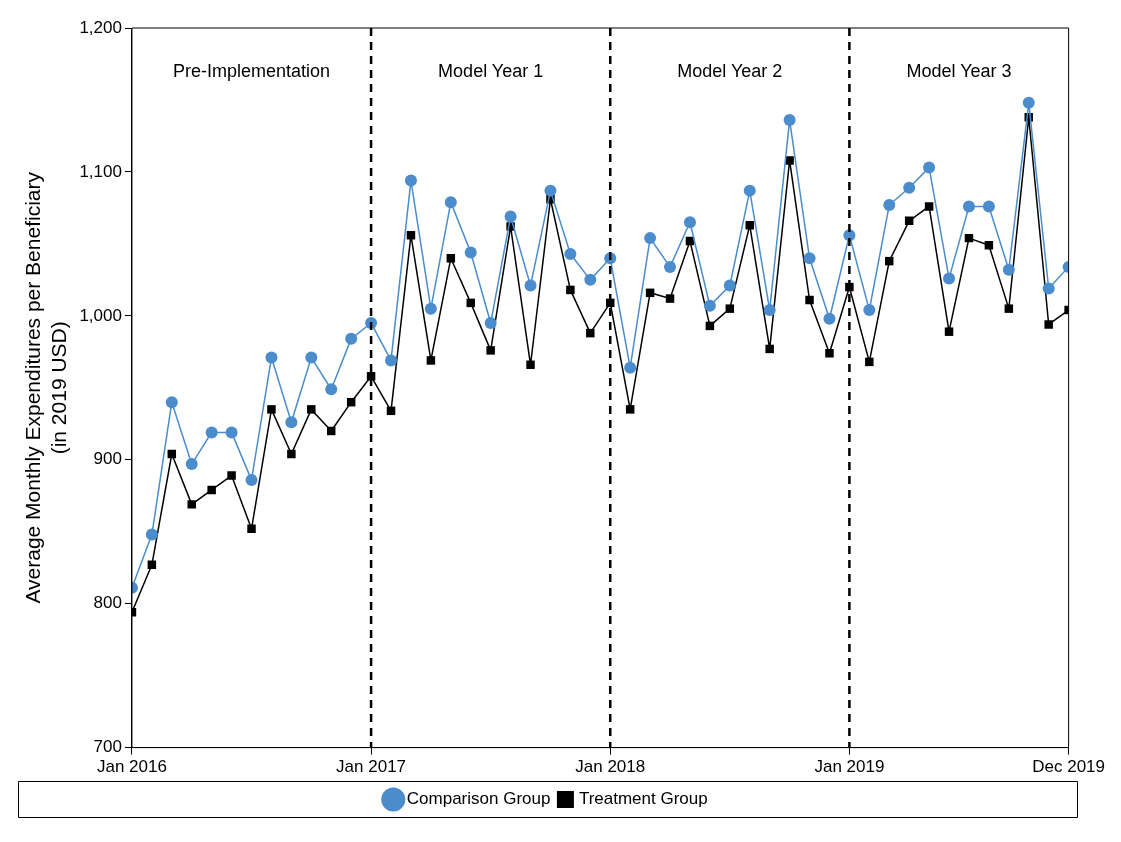 The width and height of the screenshot is (1121, 842). Describe the element at coordinates (107, 459) in the screenshot. I see `y-tick-label: 900` at that location.